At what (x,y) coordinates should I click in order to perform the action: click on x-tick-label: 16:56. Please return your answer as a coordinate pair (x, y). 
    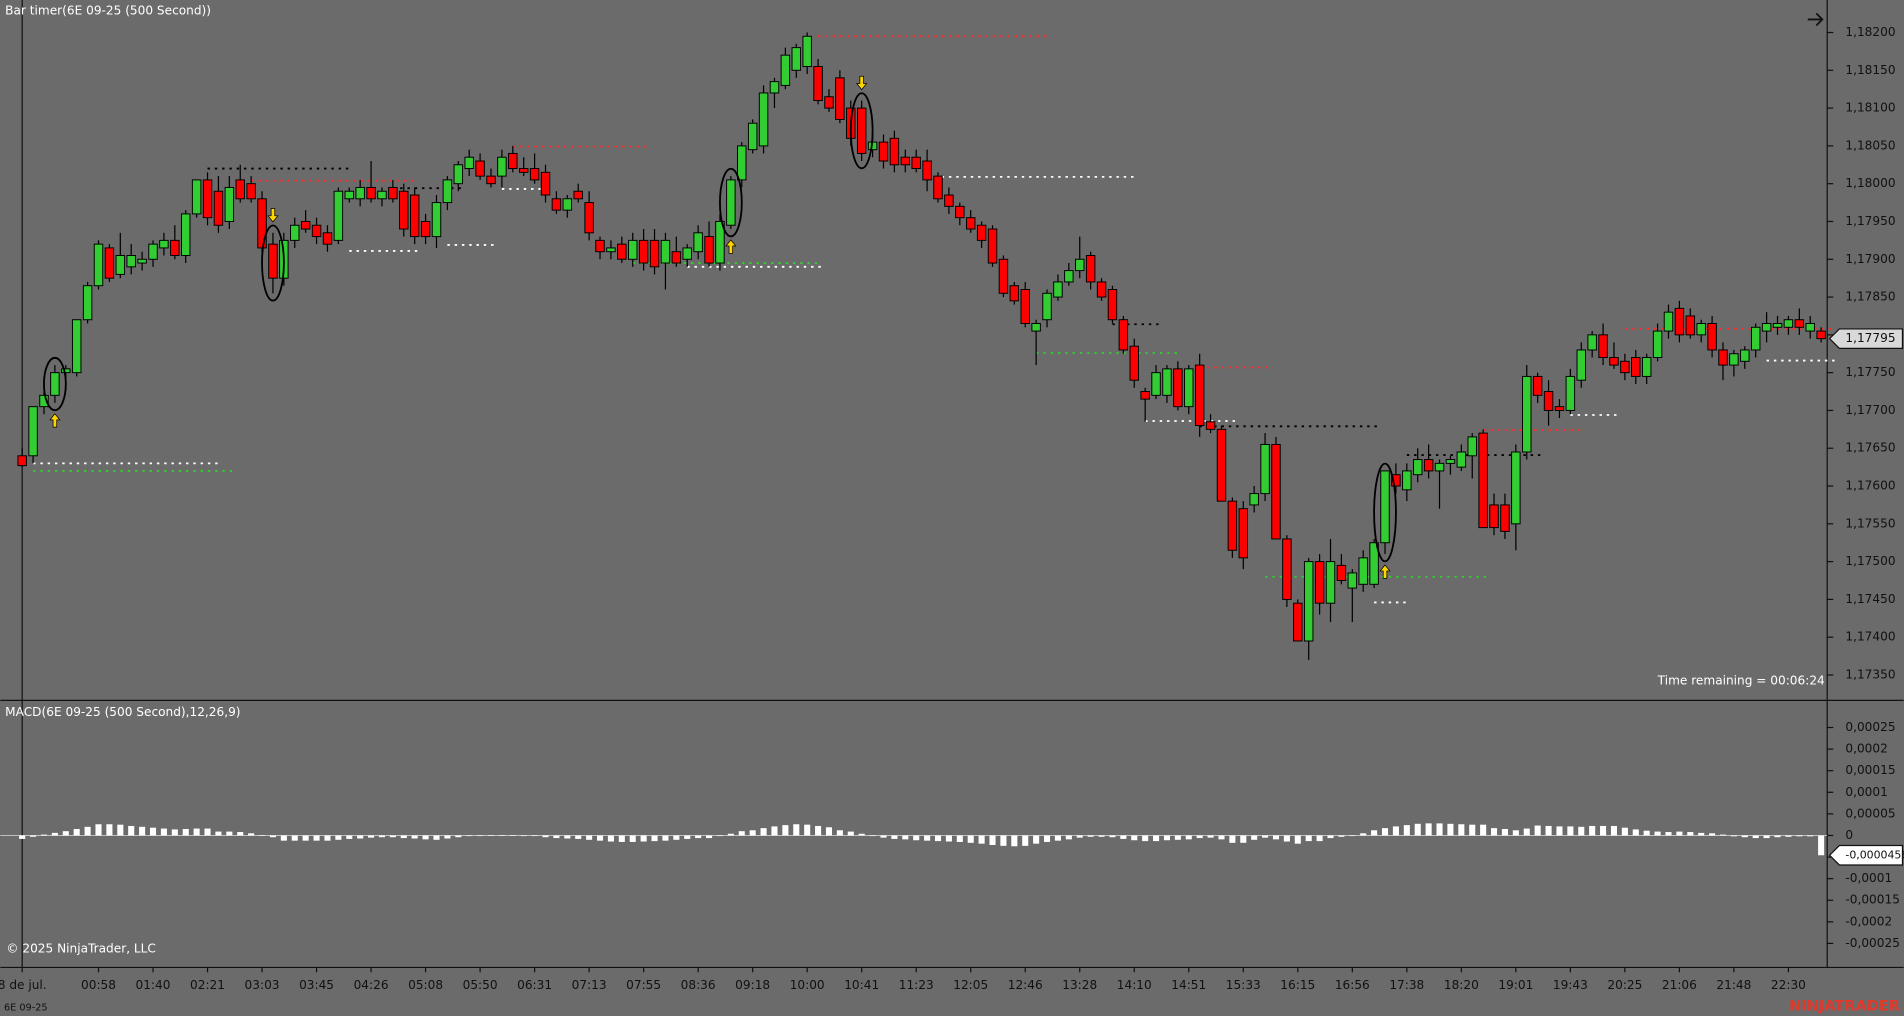
    Looking at the image, I should click on (1352, 985).